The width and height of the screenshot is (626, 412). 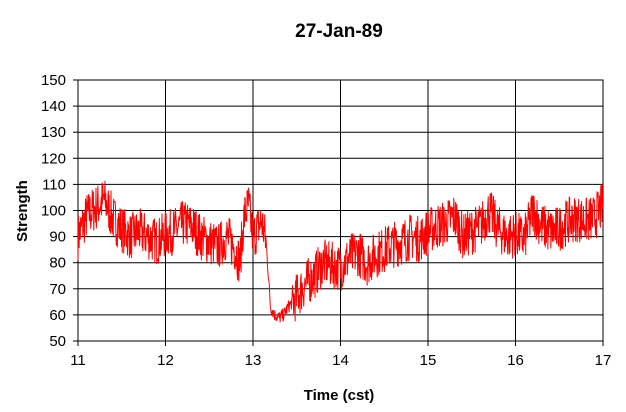 What do you see at coordinates (165, 360) in the screenshot?
I see `x-tick-label: 12` at bounding box center [165, 360].